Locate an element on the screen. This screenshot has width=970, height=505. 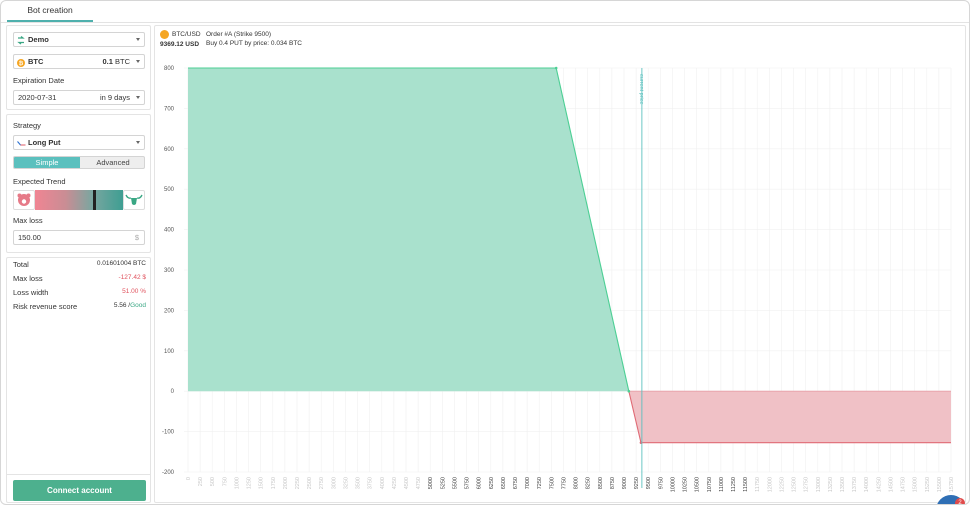
demo-icon is located at coordinates (21, 42).